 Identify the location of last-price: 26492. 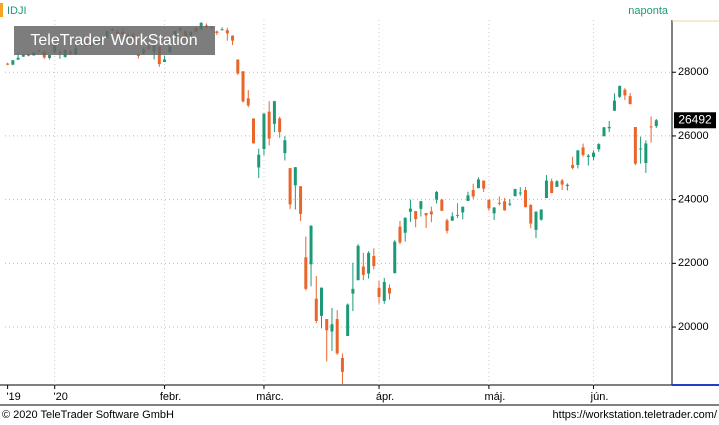
(695, 119).